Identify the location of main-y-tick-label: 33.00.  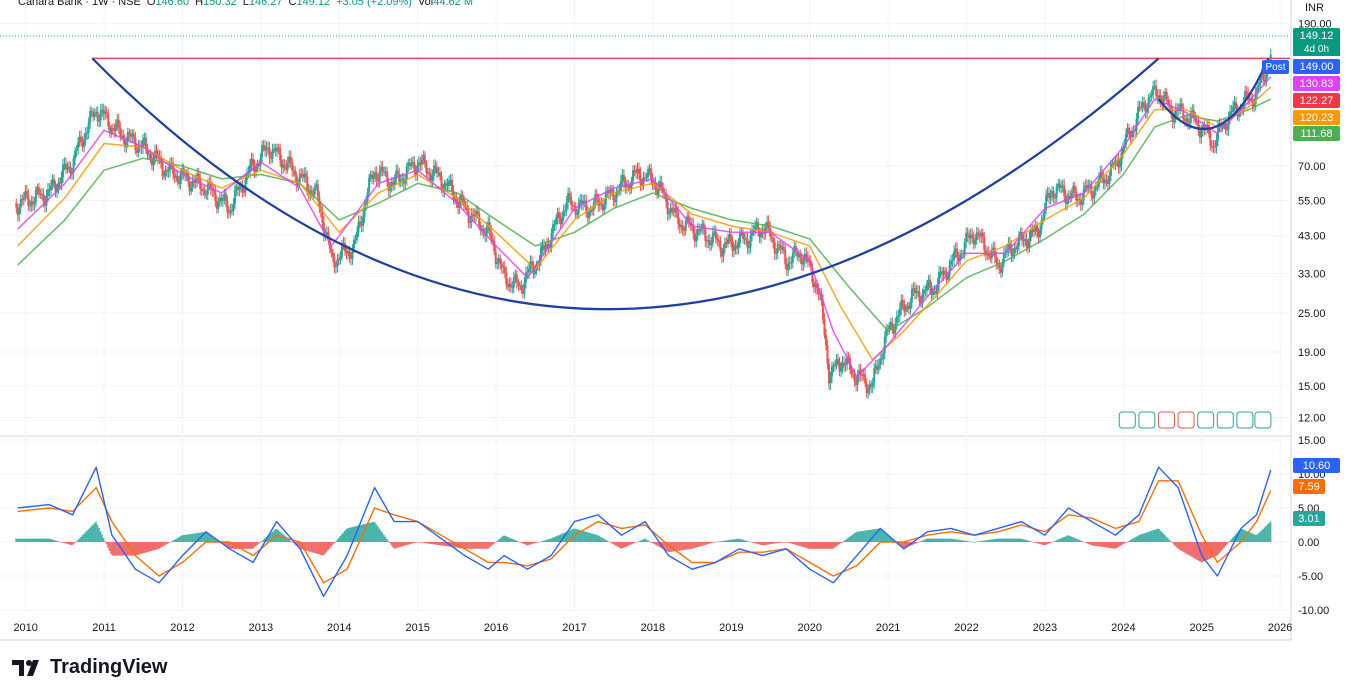
(1312, 274).